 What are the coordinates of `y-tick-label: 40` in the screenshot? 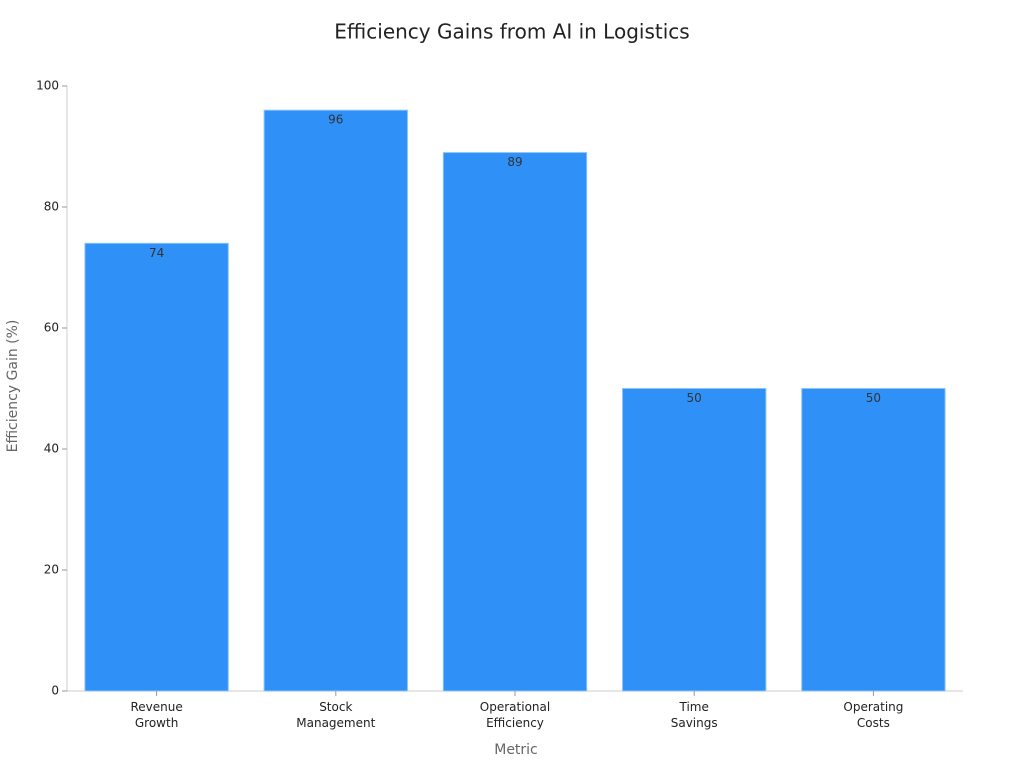 It's located at (51, 449).